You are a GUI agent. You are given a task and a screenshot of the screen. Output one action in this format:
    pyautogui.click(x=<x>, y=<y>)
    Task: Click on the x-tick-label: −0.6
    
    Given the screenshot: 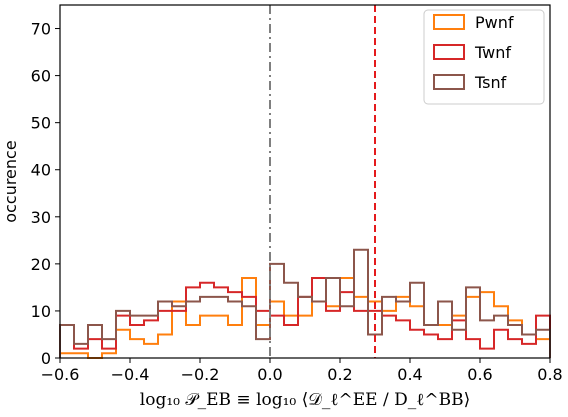 What is the action you would take?
    pyautogui.click(x=60, y=374)
    